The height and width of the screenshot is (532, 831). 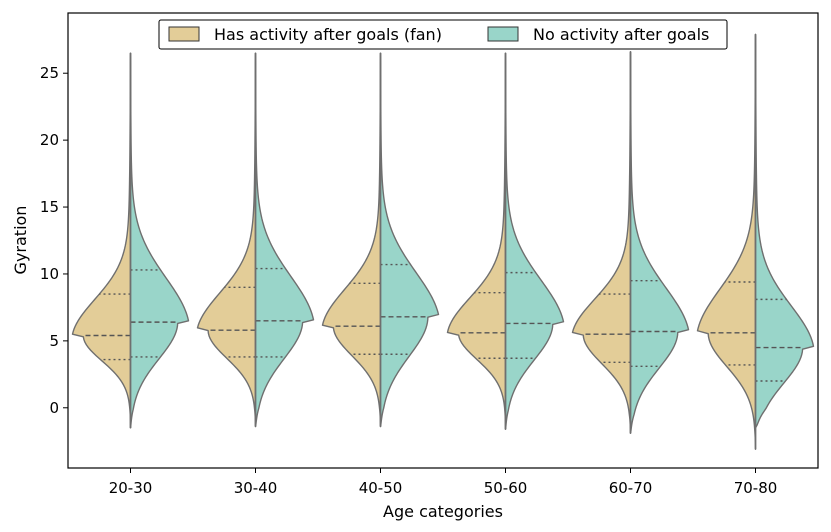 I want to click on y-tick-label: 5, so click(x=54, y=341).